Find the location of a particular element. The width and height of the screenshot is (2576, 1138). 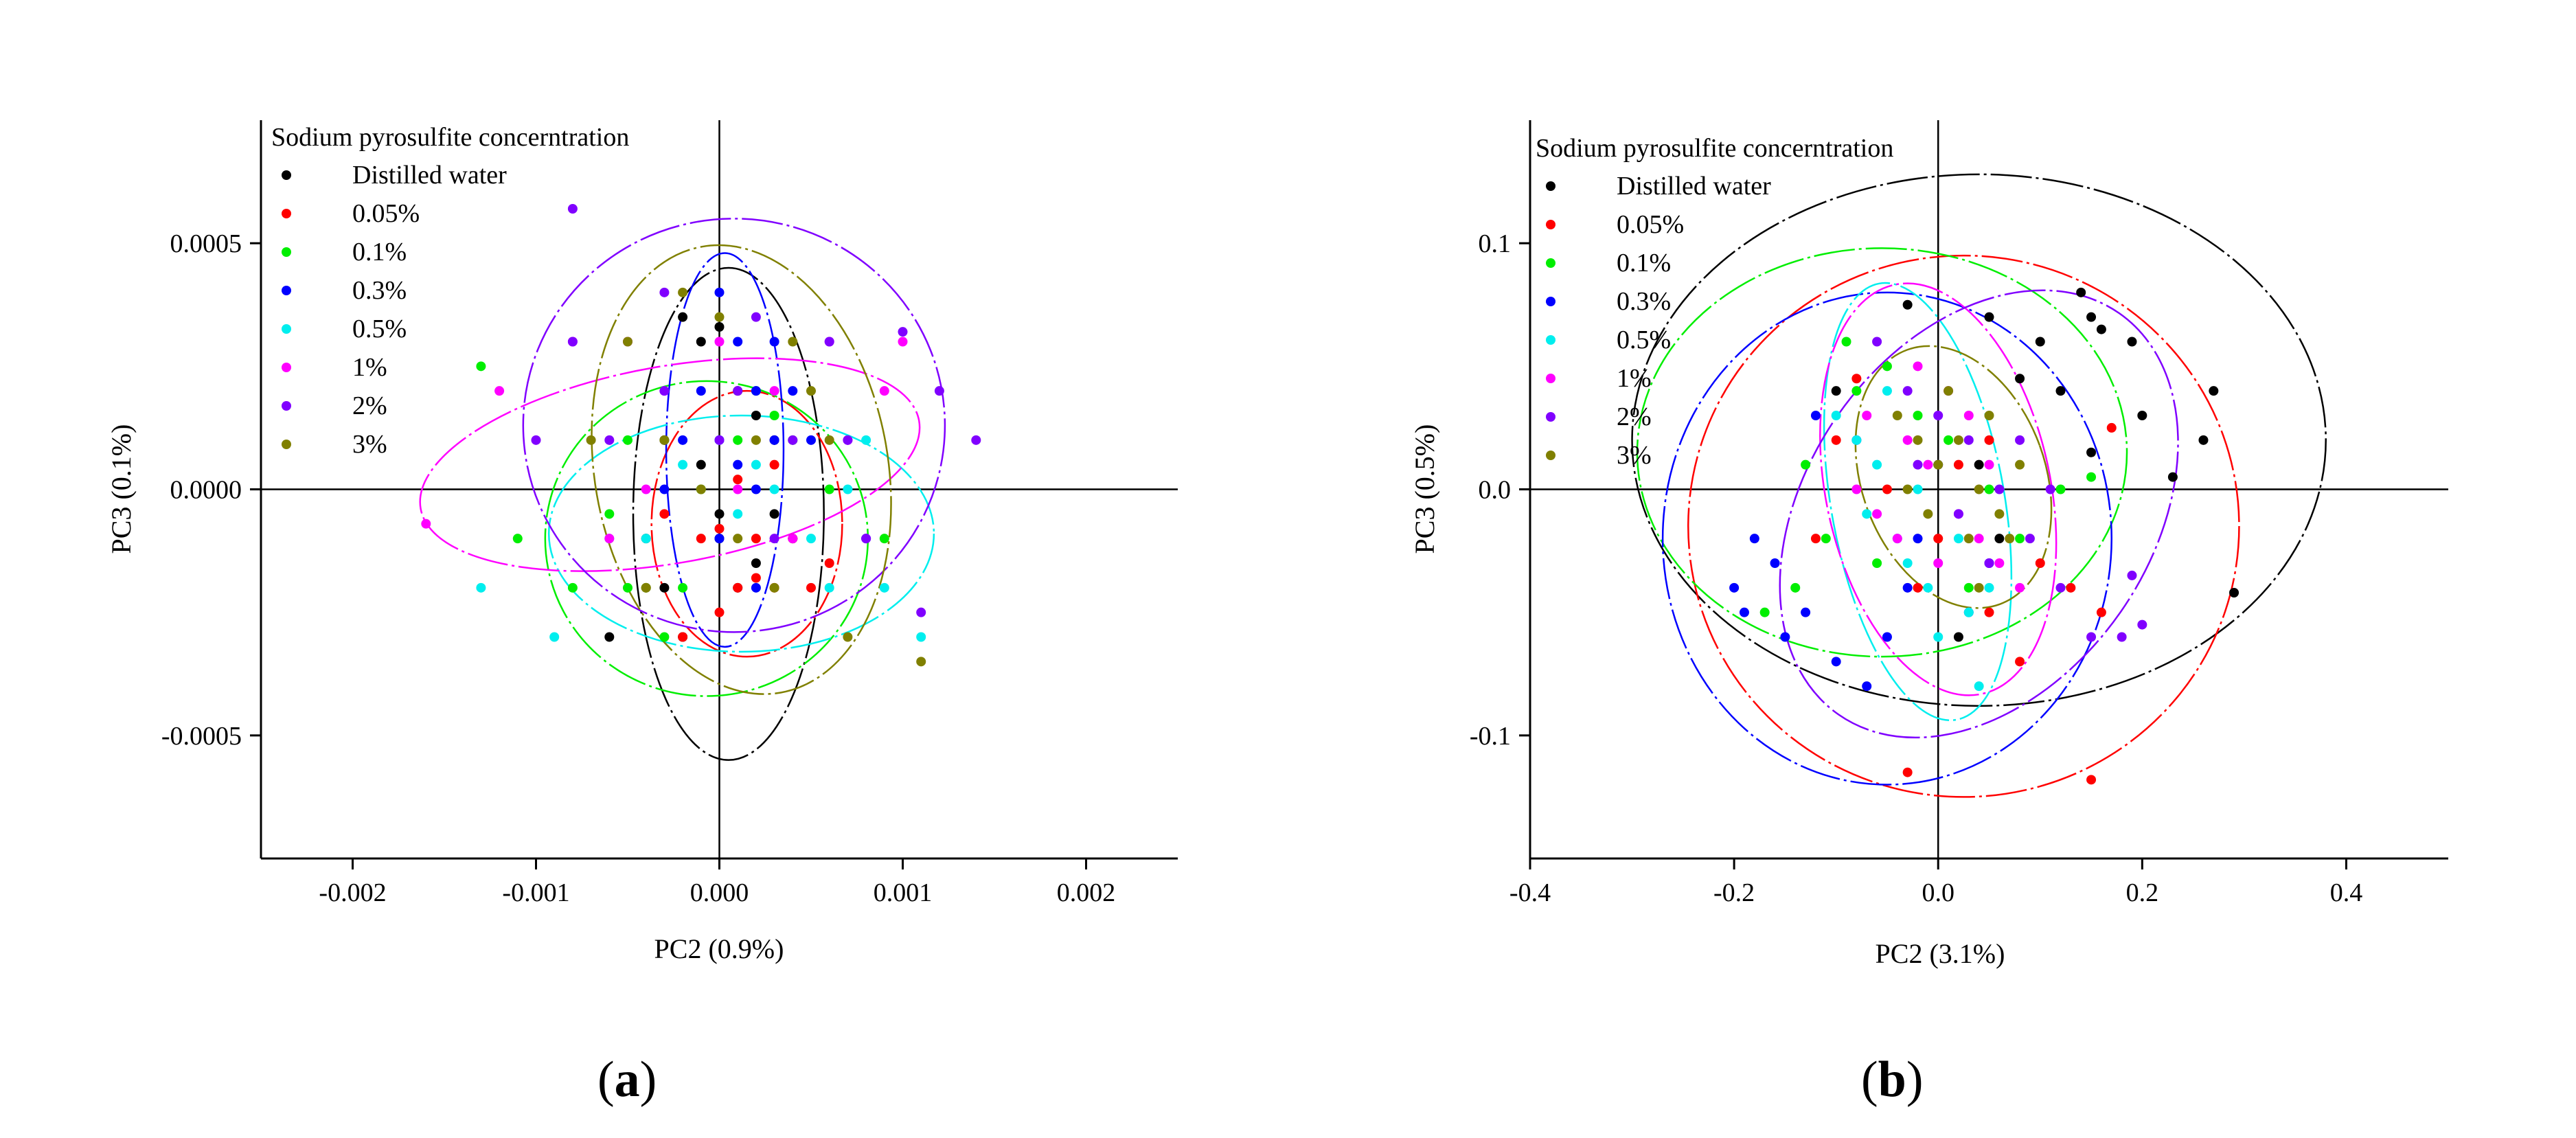

y-tick-label: -0.0005 is located at coordinates (201, 736).